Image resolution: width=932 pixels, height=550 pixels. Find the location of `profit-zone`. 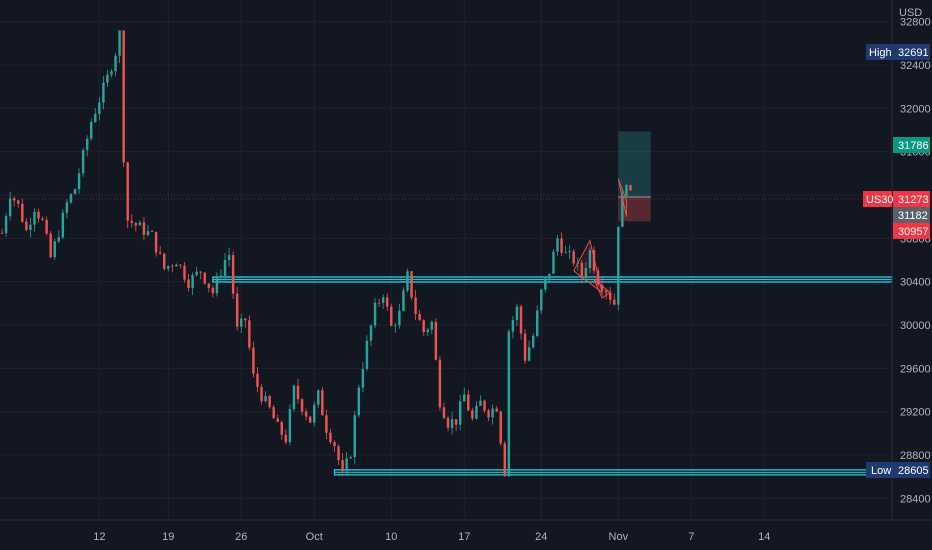

profit-zone is located at coordinates (634, 164).